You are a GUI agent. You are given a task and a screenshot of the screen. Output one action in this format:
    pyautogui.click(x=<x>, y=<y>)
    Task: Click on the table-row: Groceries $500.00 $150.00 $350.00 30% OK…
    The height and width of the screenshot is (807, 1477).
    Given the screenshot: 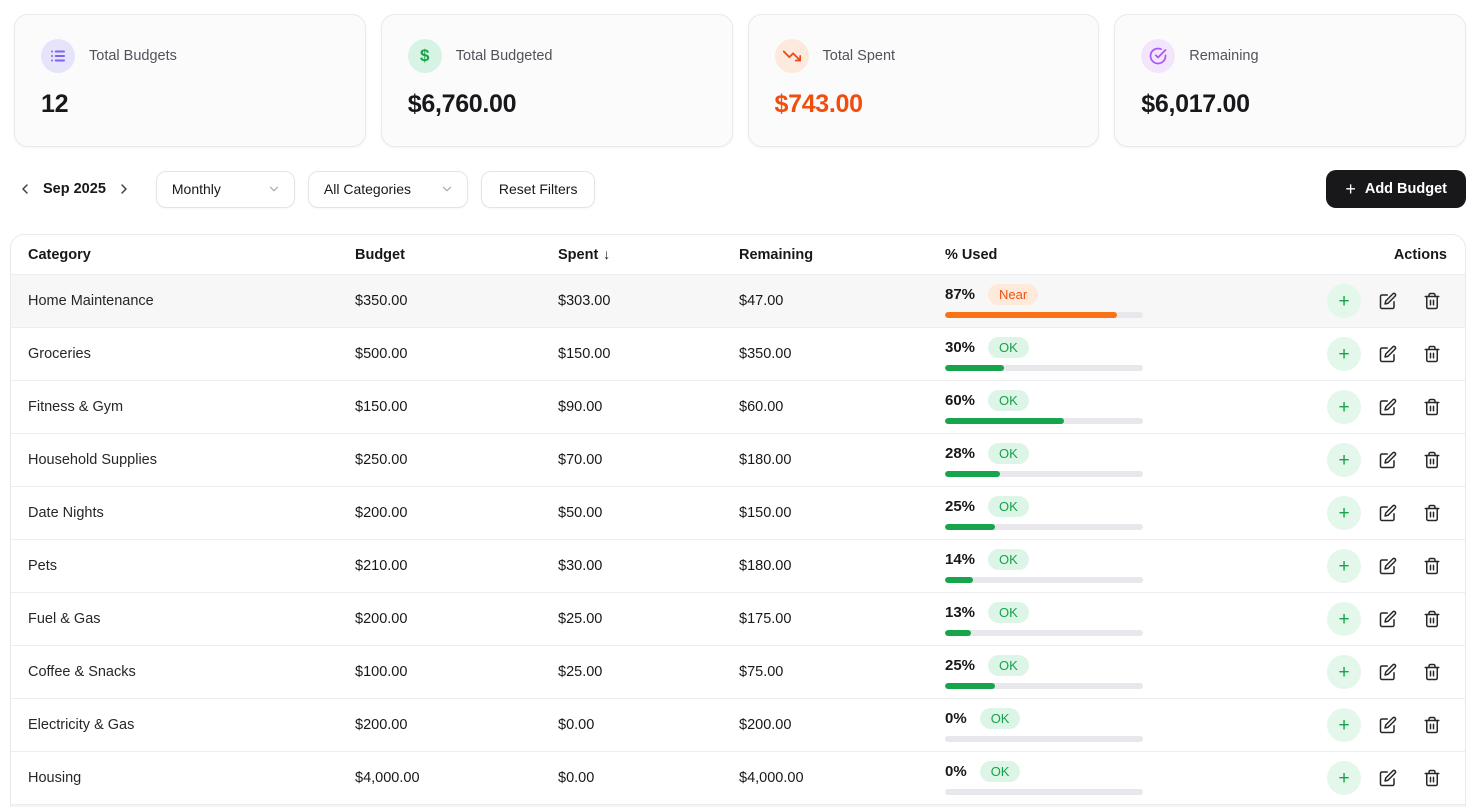 What is the action you would take?
    pyautogui.click(x=738, y=353)
    